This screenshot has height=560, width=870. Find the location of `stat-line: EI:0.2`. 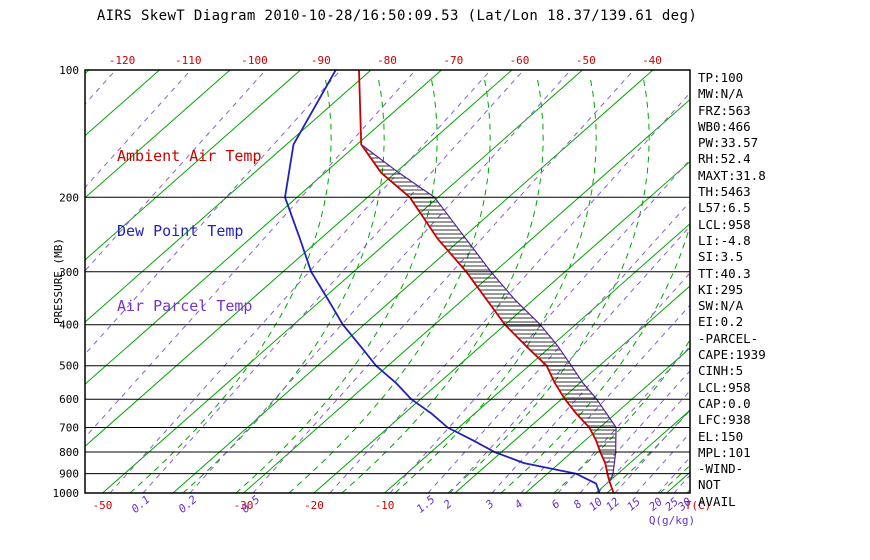

stat-line: EI:0.2 is located at coordinates (721, 322).